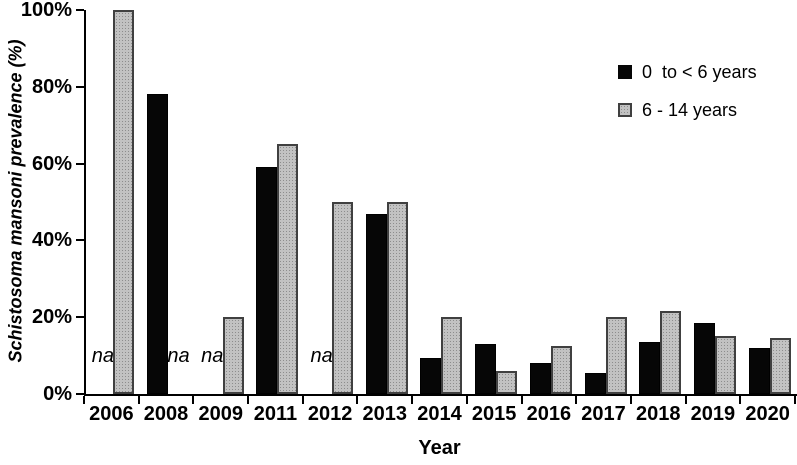 The height and width of the screenshot is (465, 797). I want to click on bar-slot-2020-s0, so click(759, 202).